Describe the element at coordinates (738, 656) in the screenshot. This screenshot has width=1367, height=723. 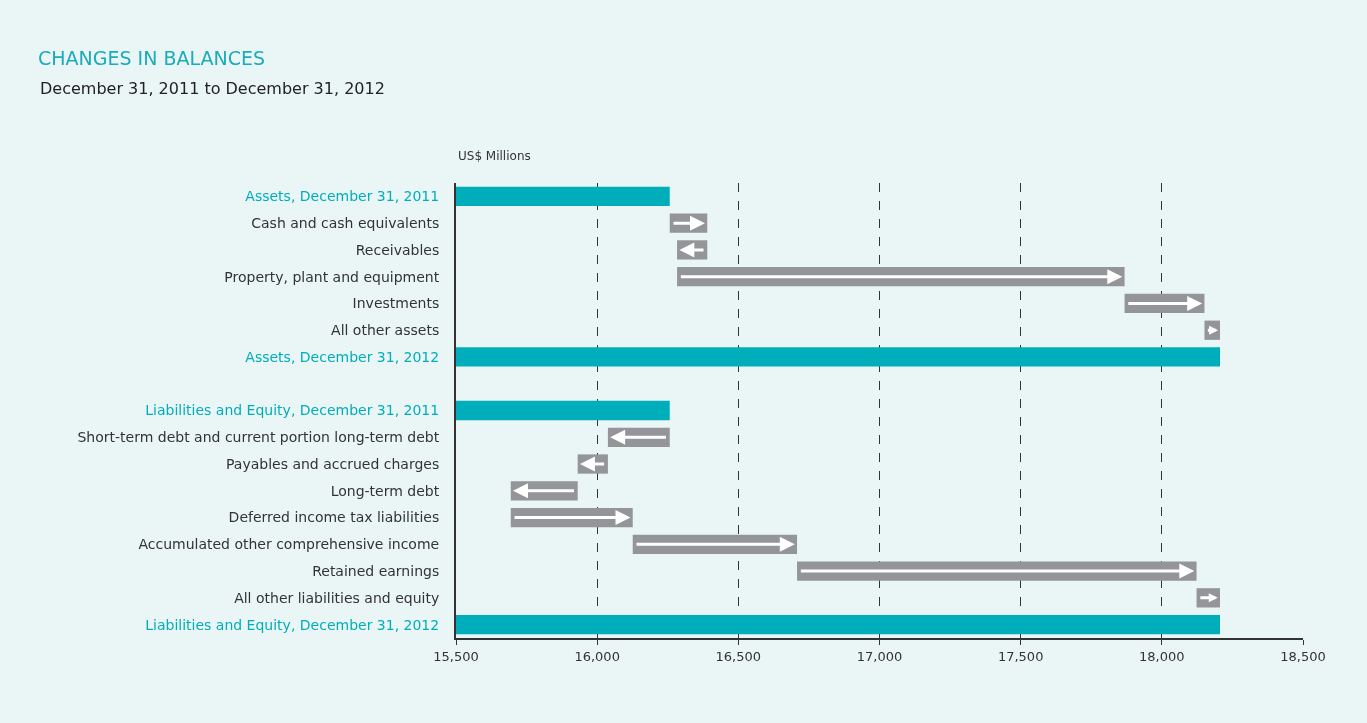
I see `x-tick-label: 16,500` at that location.